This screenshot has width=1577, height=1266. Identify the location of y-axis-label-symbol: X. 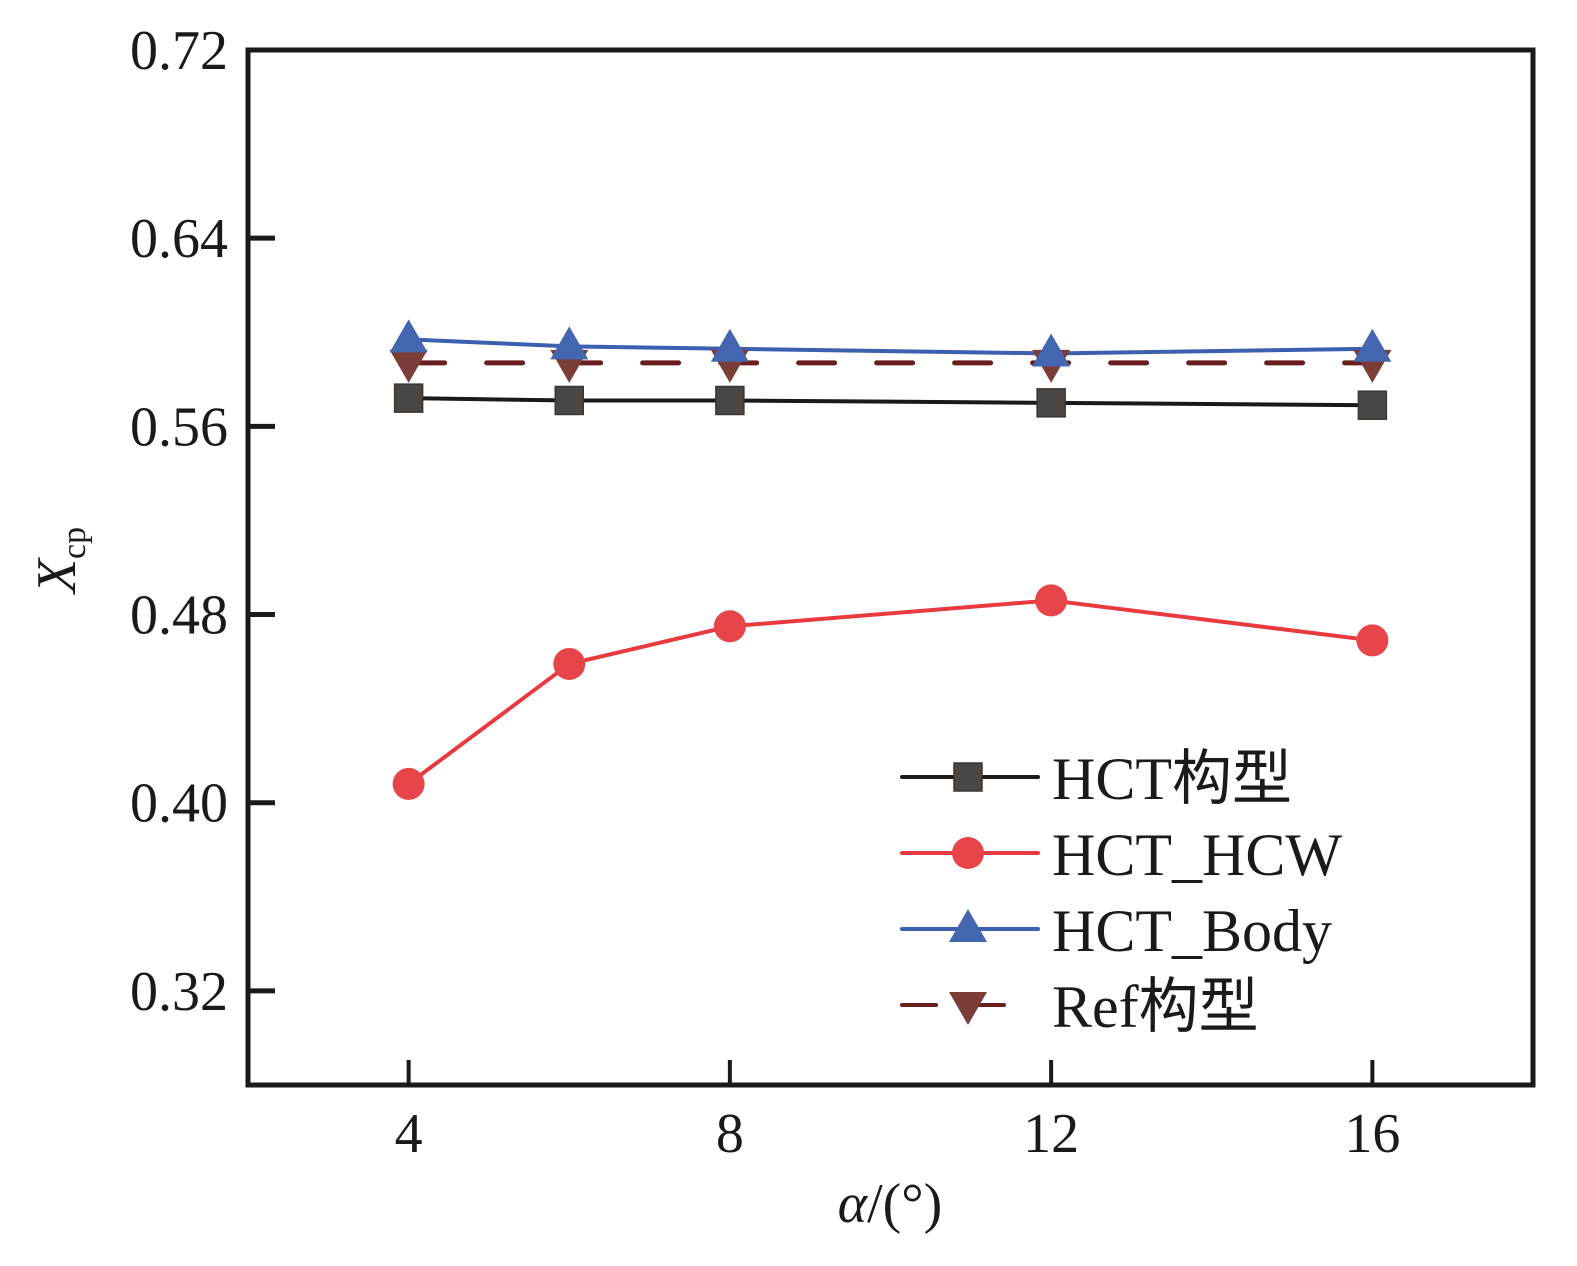
(57, 575).